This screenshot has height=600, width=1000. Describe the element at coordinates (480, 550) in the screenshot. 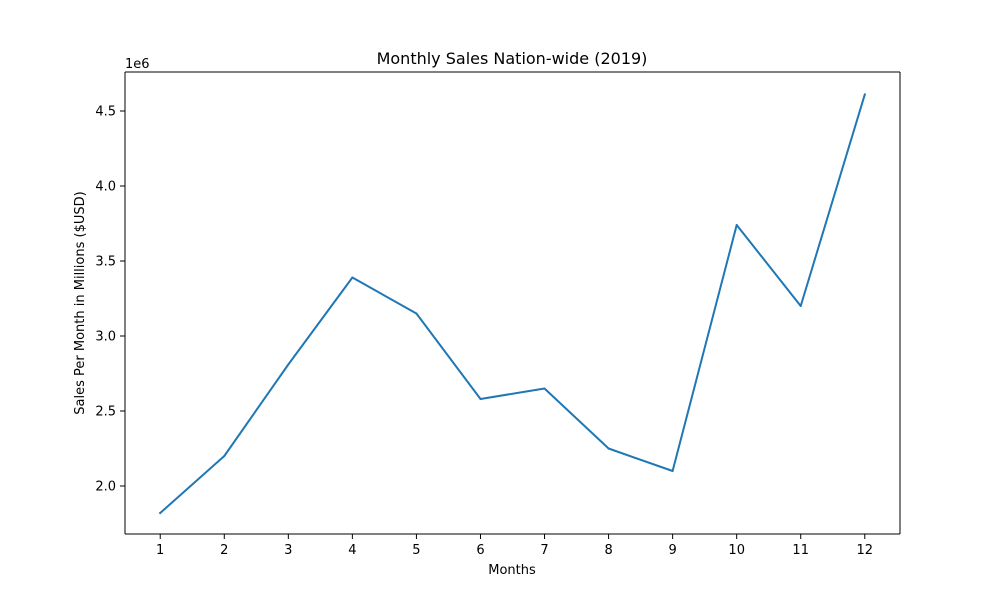

I see `x-tick-label-6: 6` at that location.